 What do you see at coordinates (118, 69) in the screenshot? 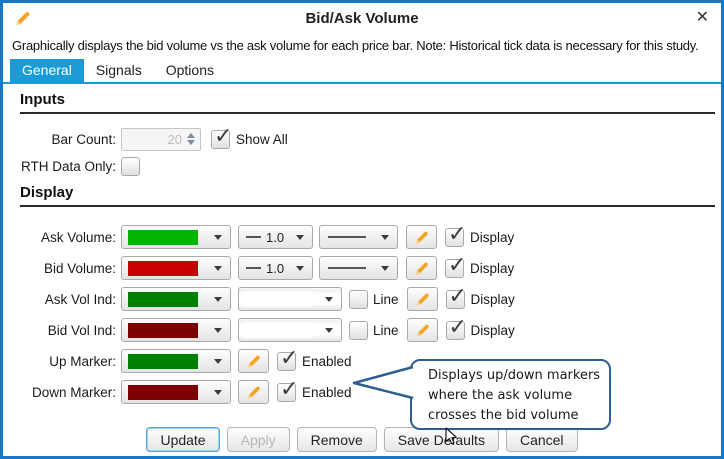
I see `tab-signals: Signals` at bounding box center [118, 69].